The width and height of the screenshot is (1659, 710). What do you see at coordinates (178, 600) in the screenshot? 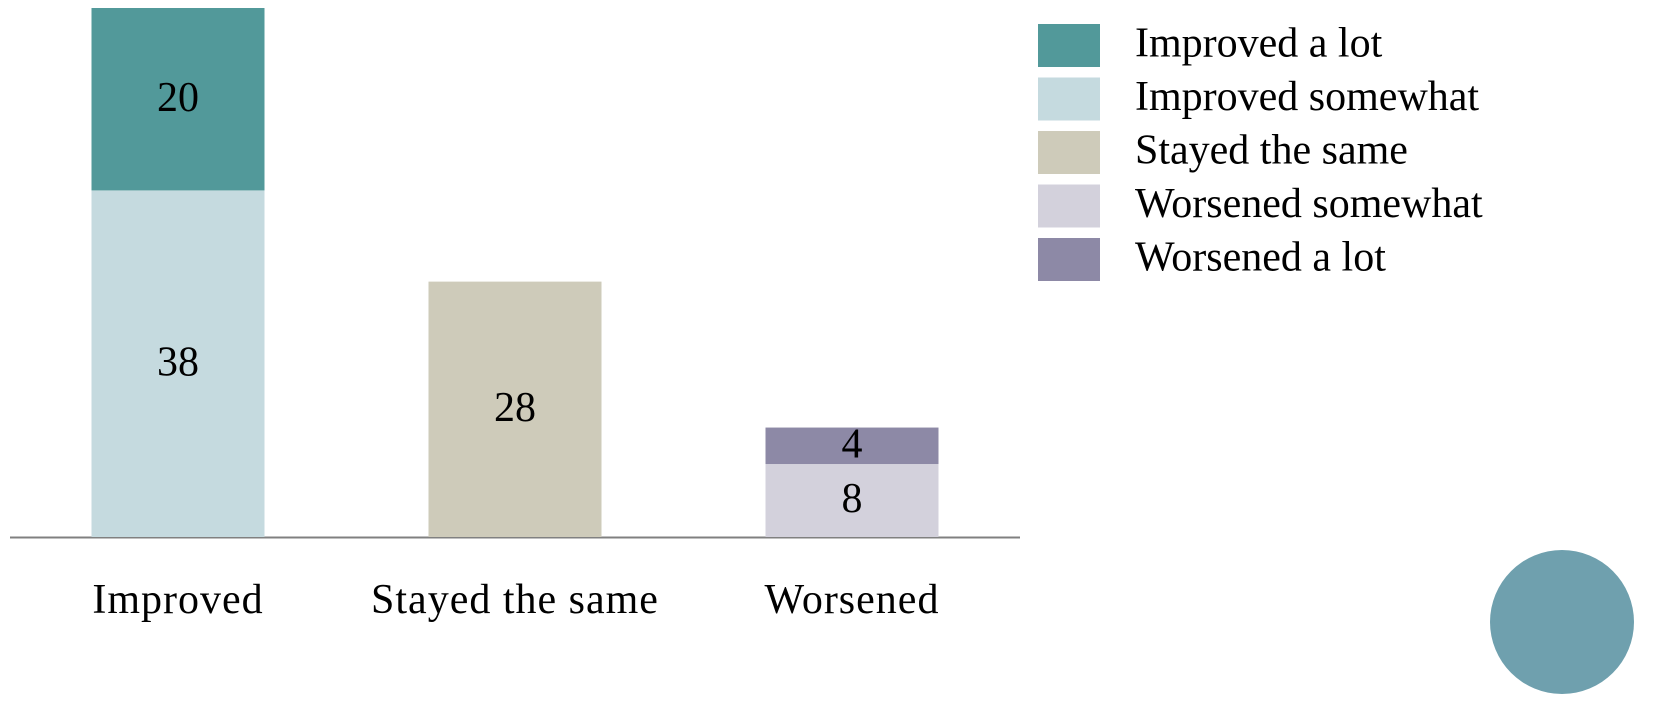
I see `x-tick-label: Improved` at bounding box center [178, 600].